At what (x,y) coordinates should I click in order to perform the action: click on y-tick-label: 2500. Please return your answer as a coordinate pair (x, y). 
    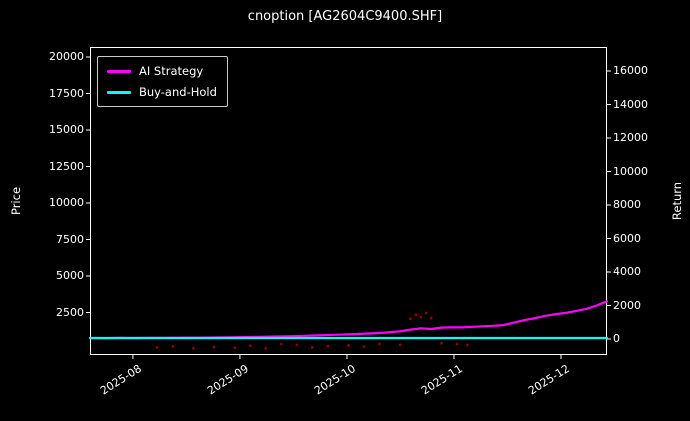
    Looking at the image, I should click on (70, 312).